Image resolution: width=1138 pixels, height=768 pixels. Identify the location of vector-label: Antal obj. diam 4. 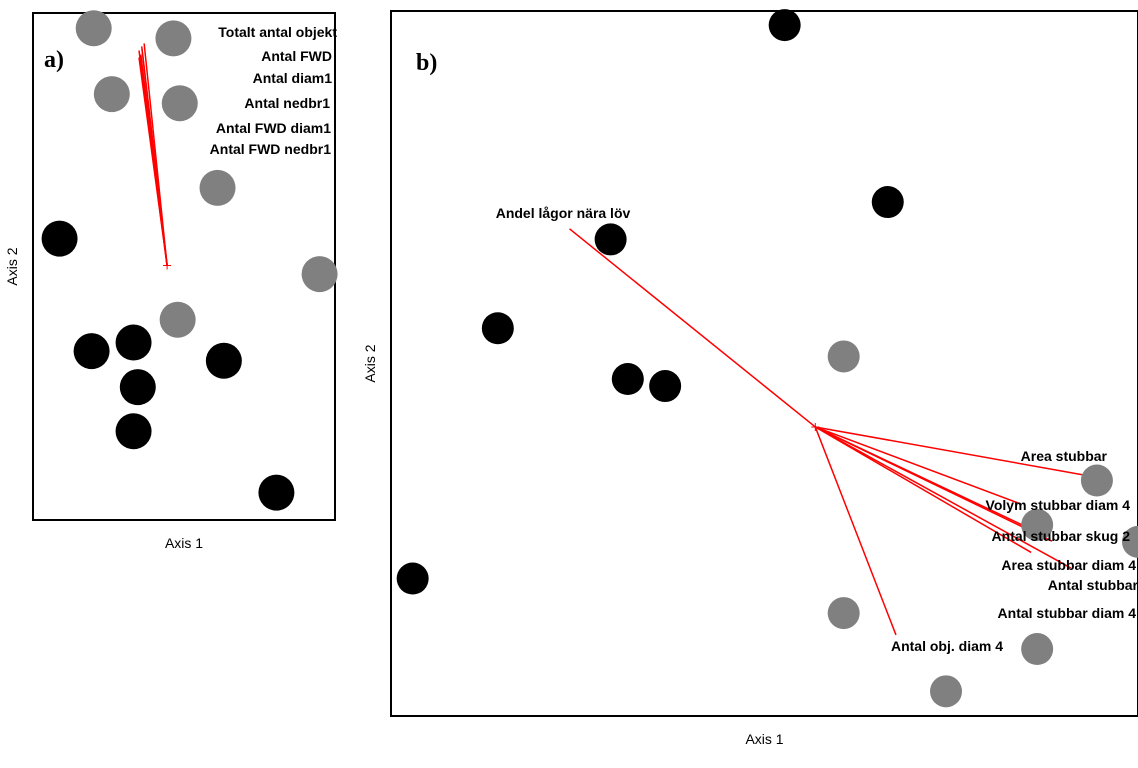
(947, 646).